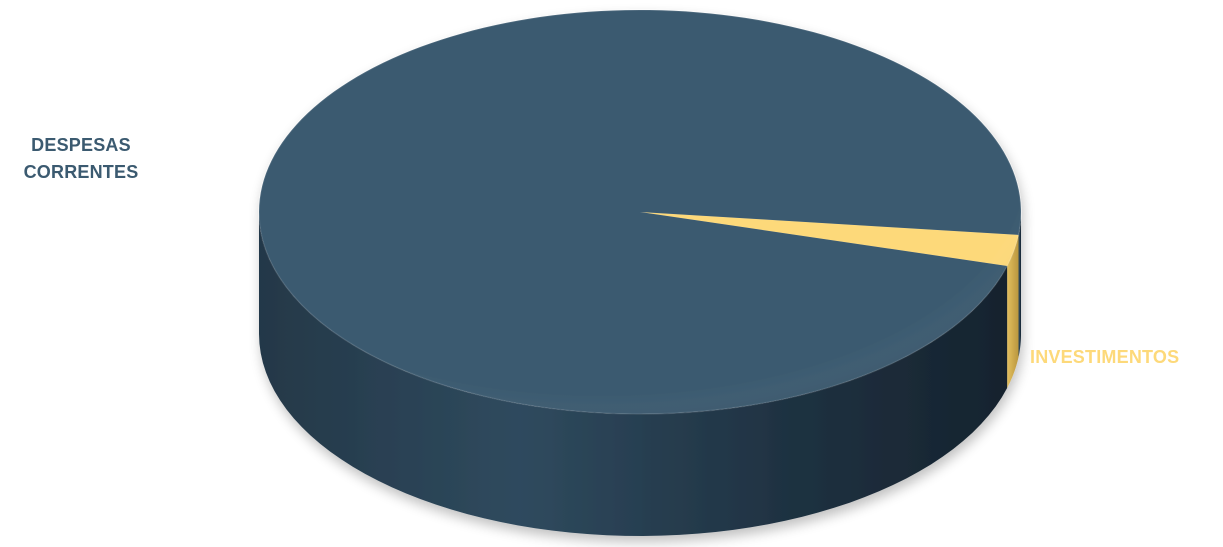 This screenshot has width=1223, height=547. Describe the element at coordinates (1019, 284) in the screenshot. I see `pie-side-despesas-correntes` at that location.